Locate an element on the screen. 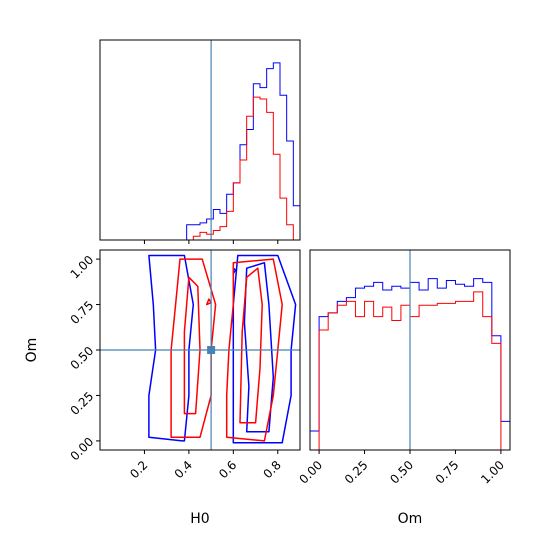  Om_hist-xtick-label: 0.50 is located at coordinates (401, 472).